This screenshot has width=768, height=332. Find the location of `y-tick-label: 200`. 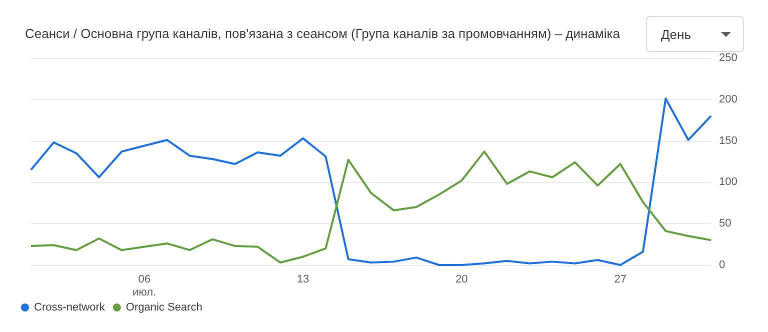

y-tick-label: 200 is located at coordinates (728, 99).